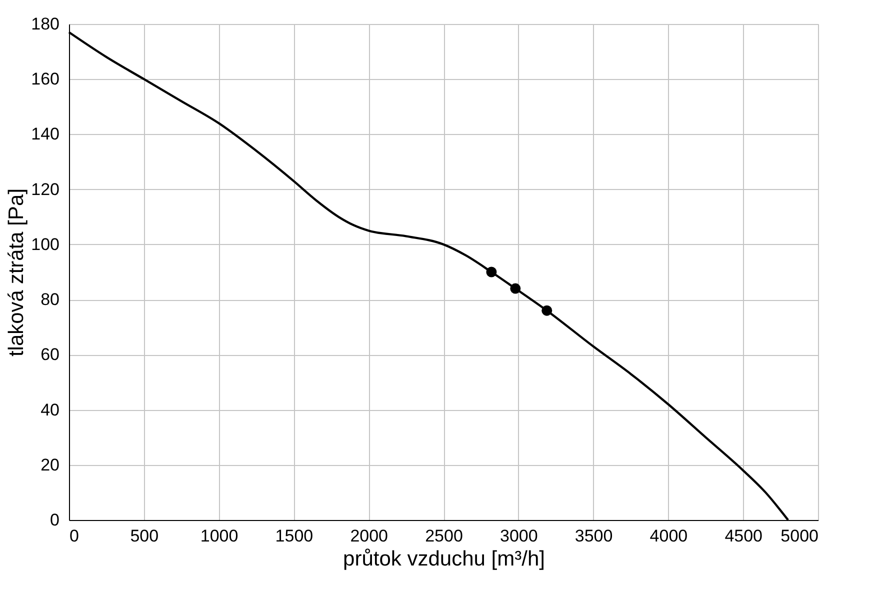 The width and height of the screenshot is (869, 592). What do you see at coordinates (669, 536) in the screenshot?
I see `x-tick-label: 4000` at bounding box center [669, 536].